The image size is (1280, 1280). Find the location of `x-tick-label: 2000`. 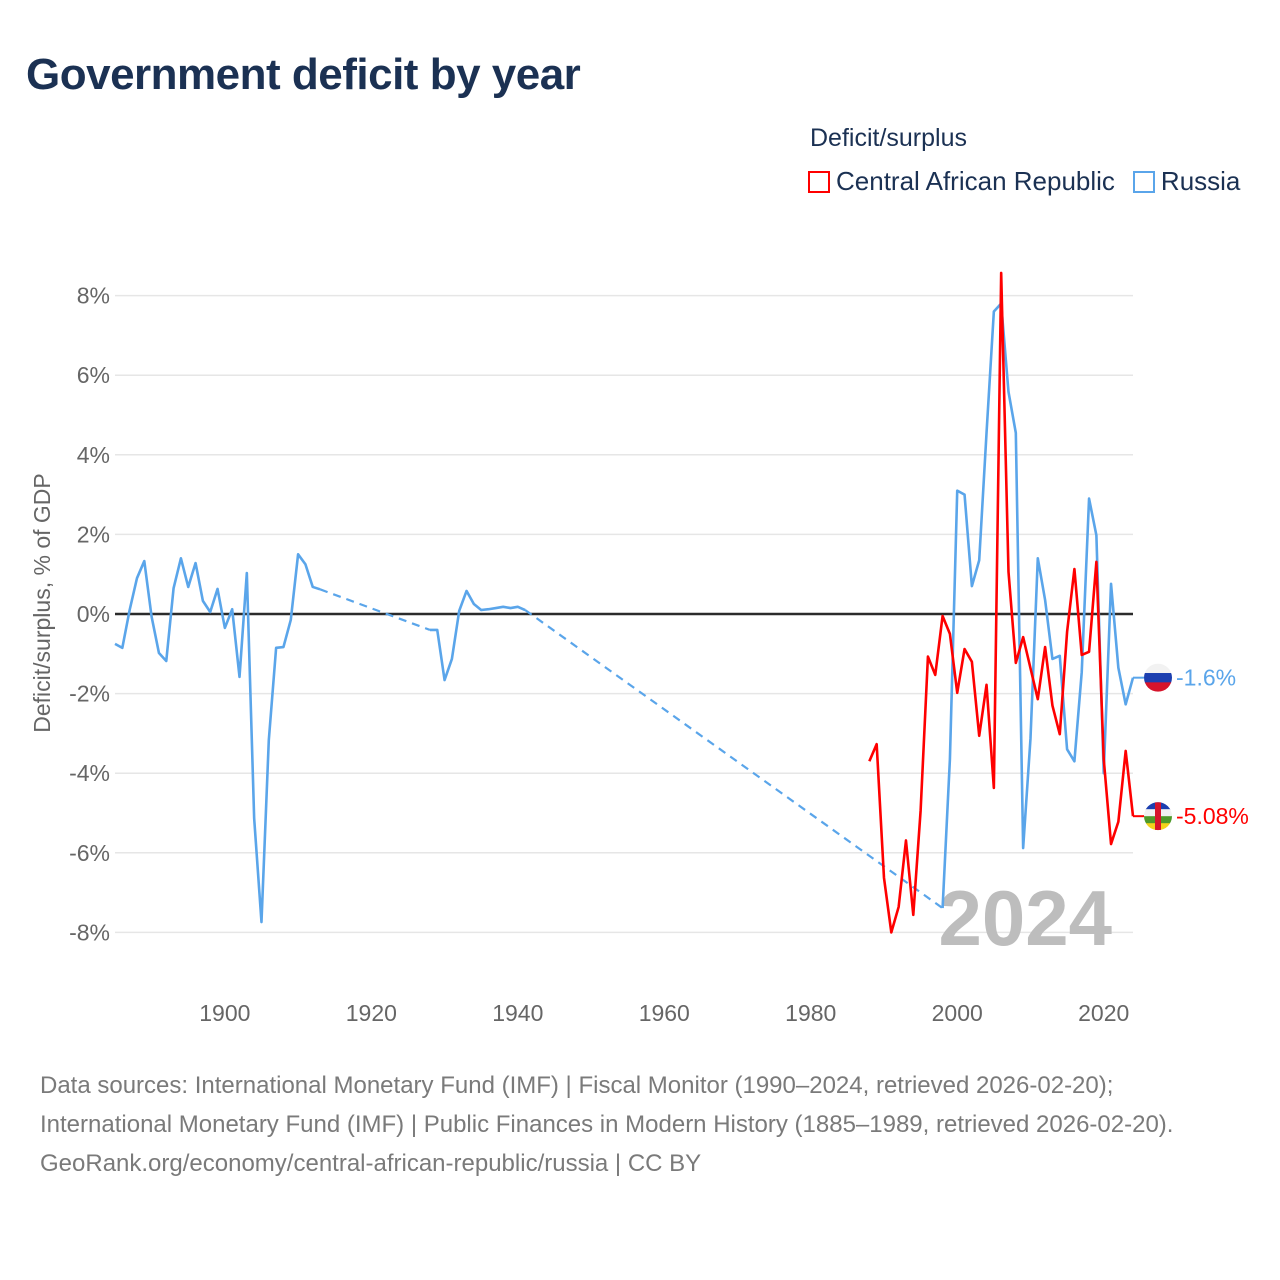

x-tick-label: 2000 is located at coordinates (957, 1013).